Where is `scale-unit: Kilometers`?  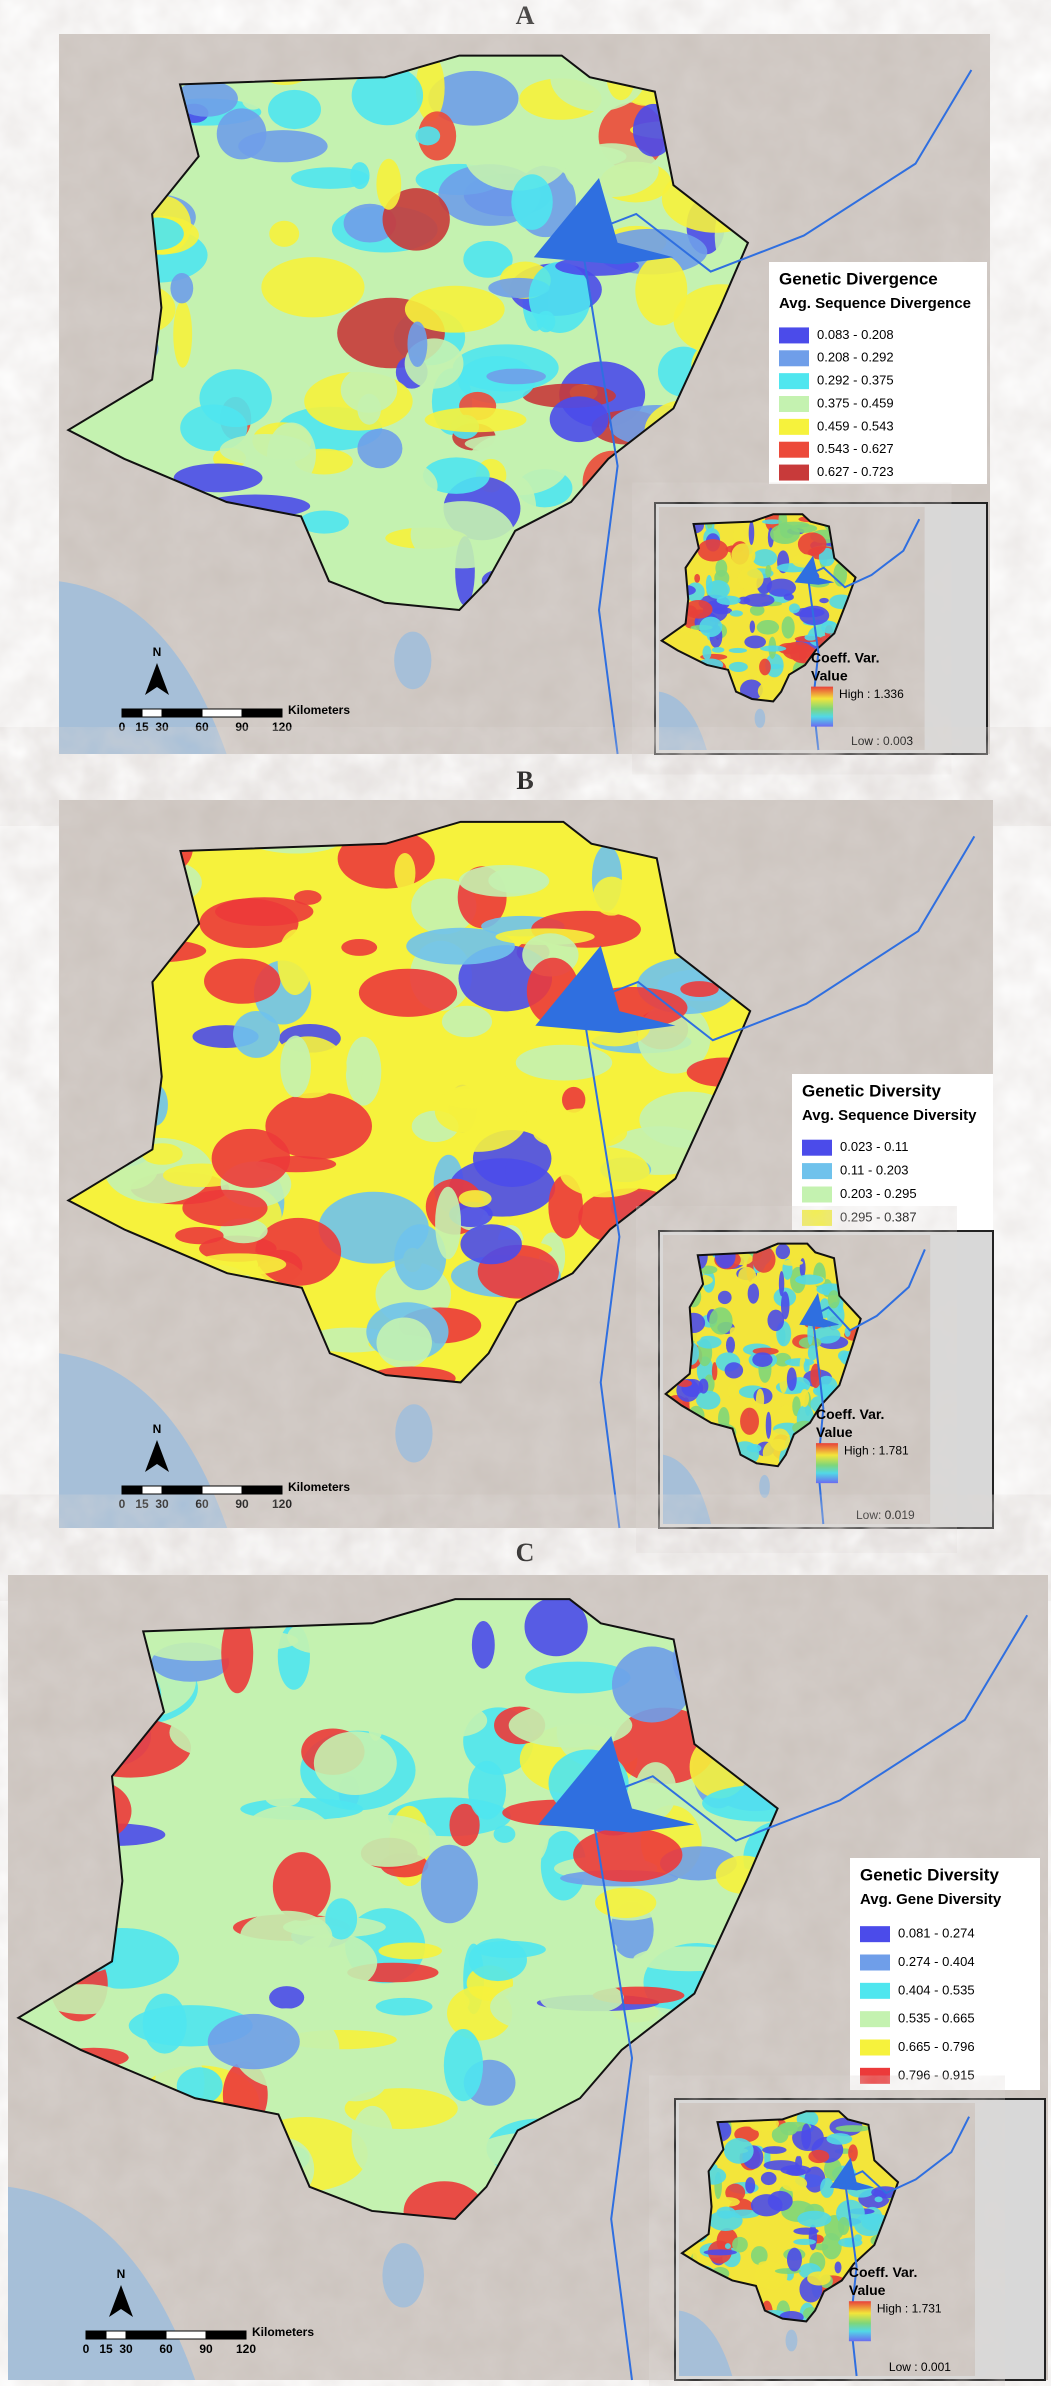
scale-unit: Kilometers is located at coordinates (319, 710).